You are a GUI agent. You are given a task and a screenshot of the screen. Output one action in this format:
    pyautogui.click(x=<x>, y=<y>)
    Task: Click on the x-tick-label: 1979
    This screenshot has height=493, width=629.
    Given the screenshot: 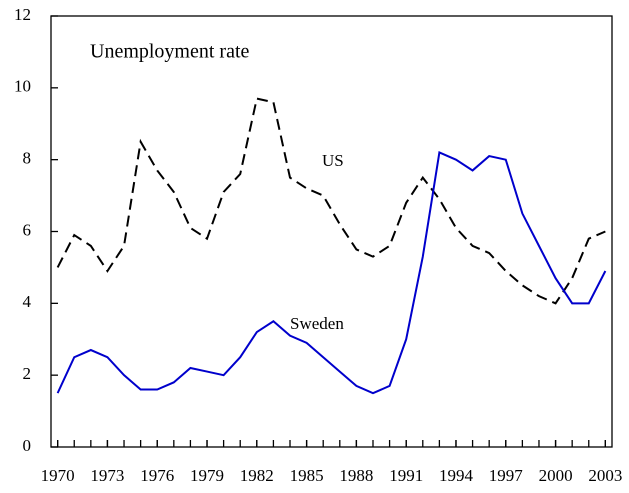 What is the action you would take?
    pyautogui.click(x=207, y=475)
    